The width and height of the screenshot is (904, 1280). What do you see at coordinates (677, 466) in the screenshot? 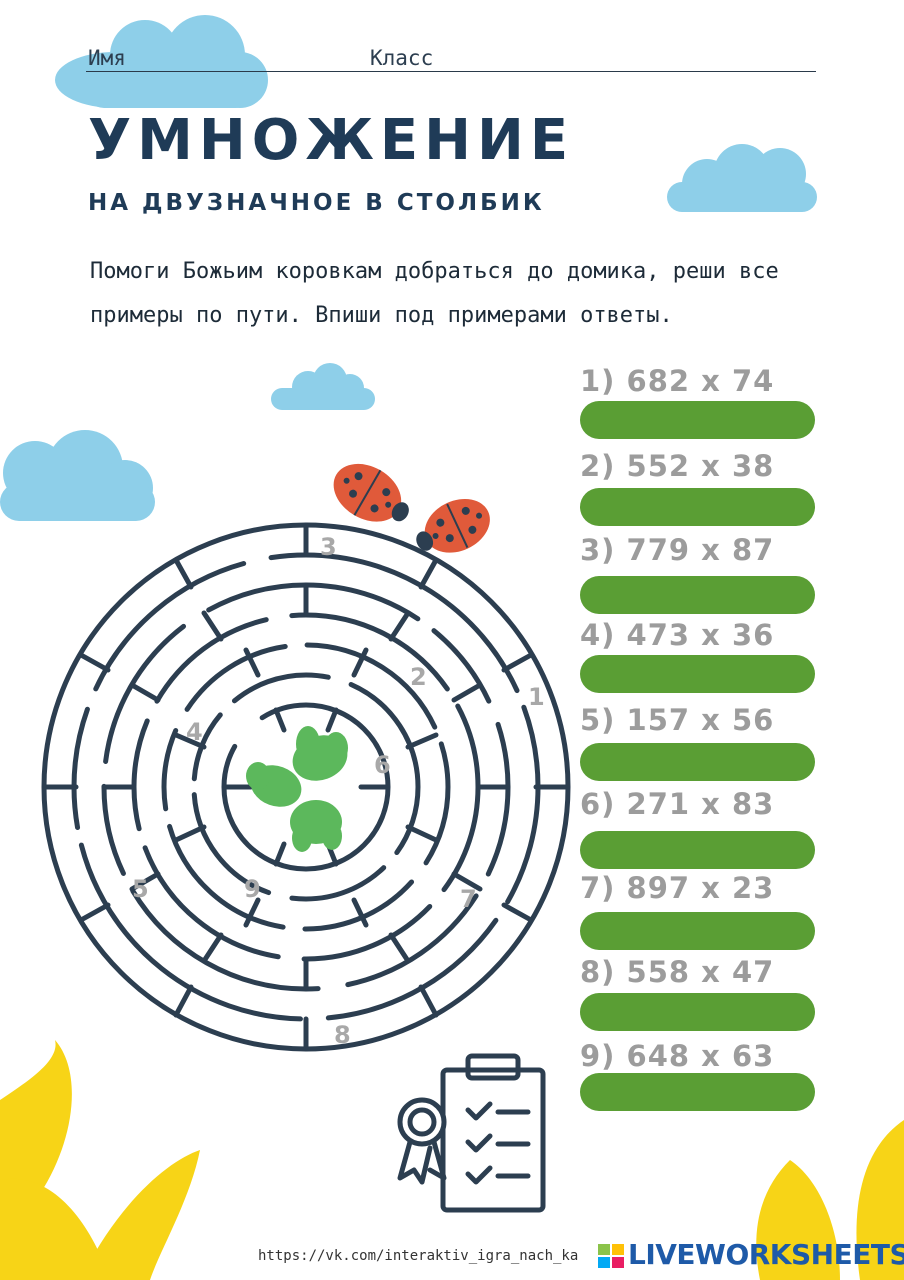
I see `problem-label: 2) 552 x 38` at bounding box center [677, 466].